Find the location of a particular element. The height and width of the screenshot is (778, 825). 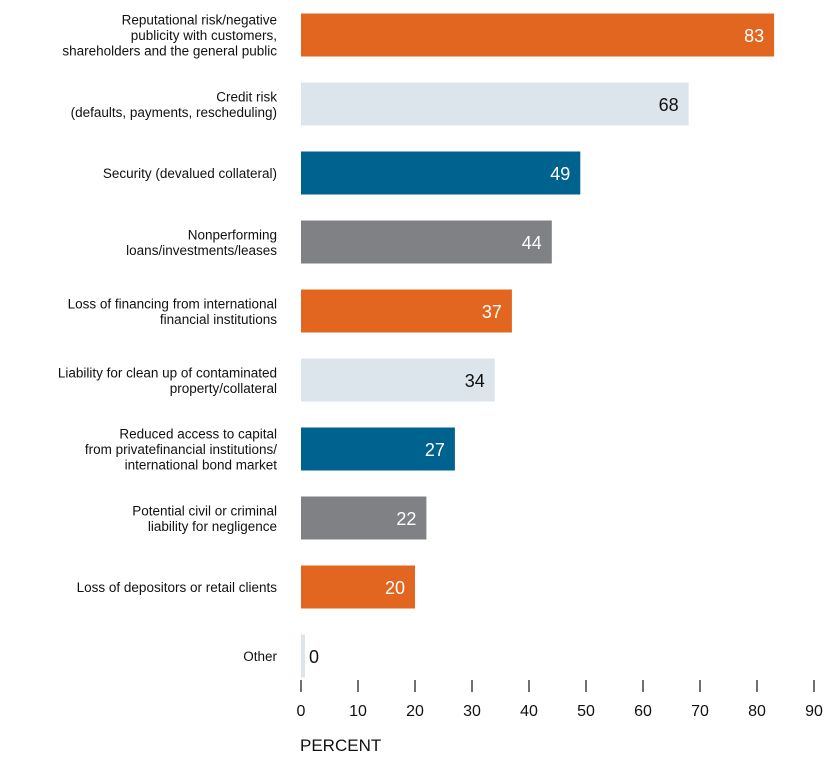

value-label: 83 is located at coordinates (754, 36).